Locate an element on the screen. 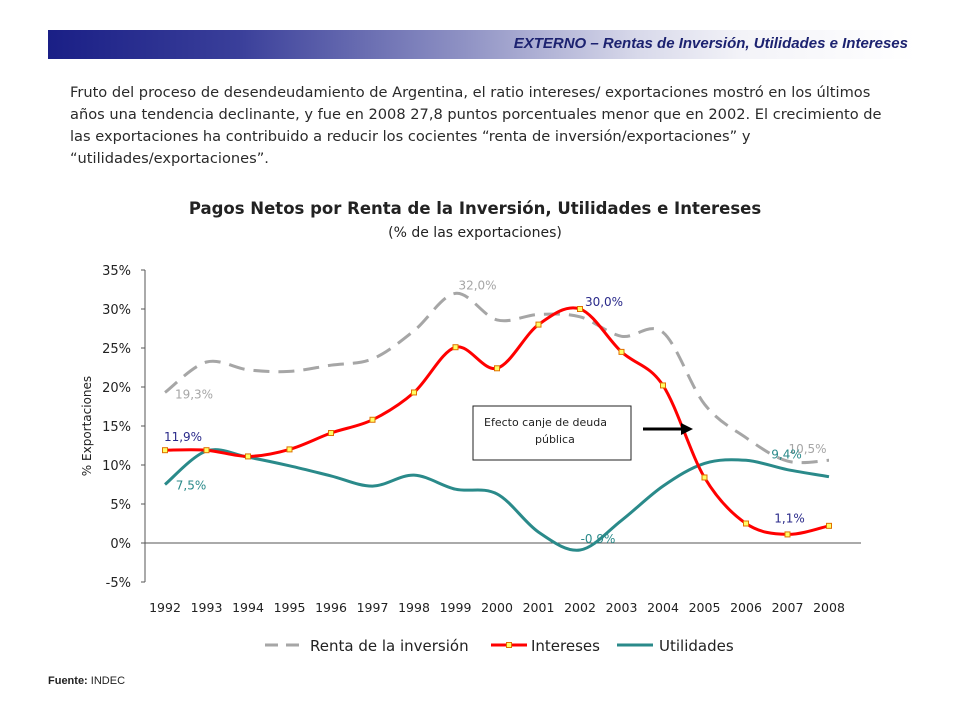  y-tick-label: 5% is located at coordinates (120, 505).